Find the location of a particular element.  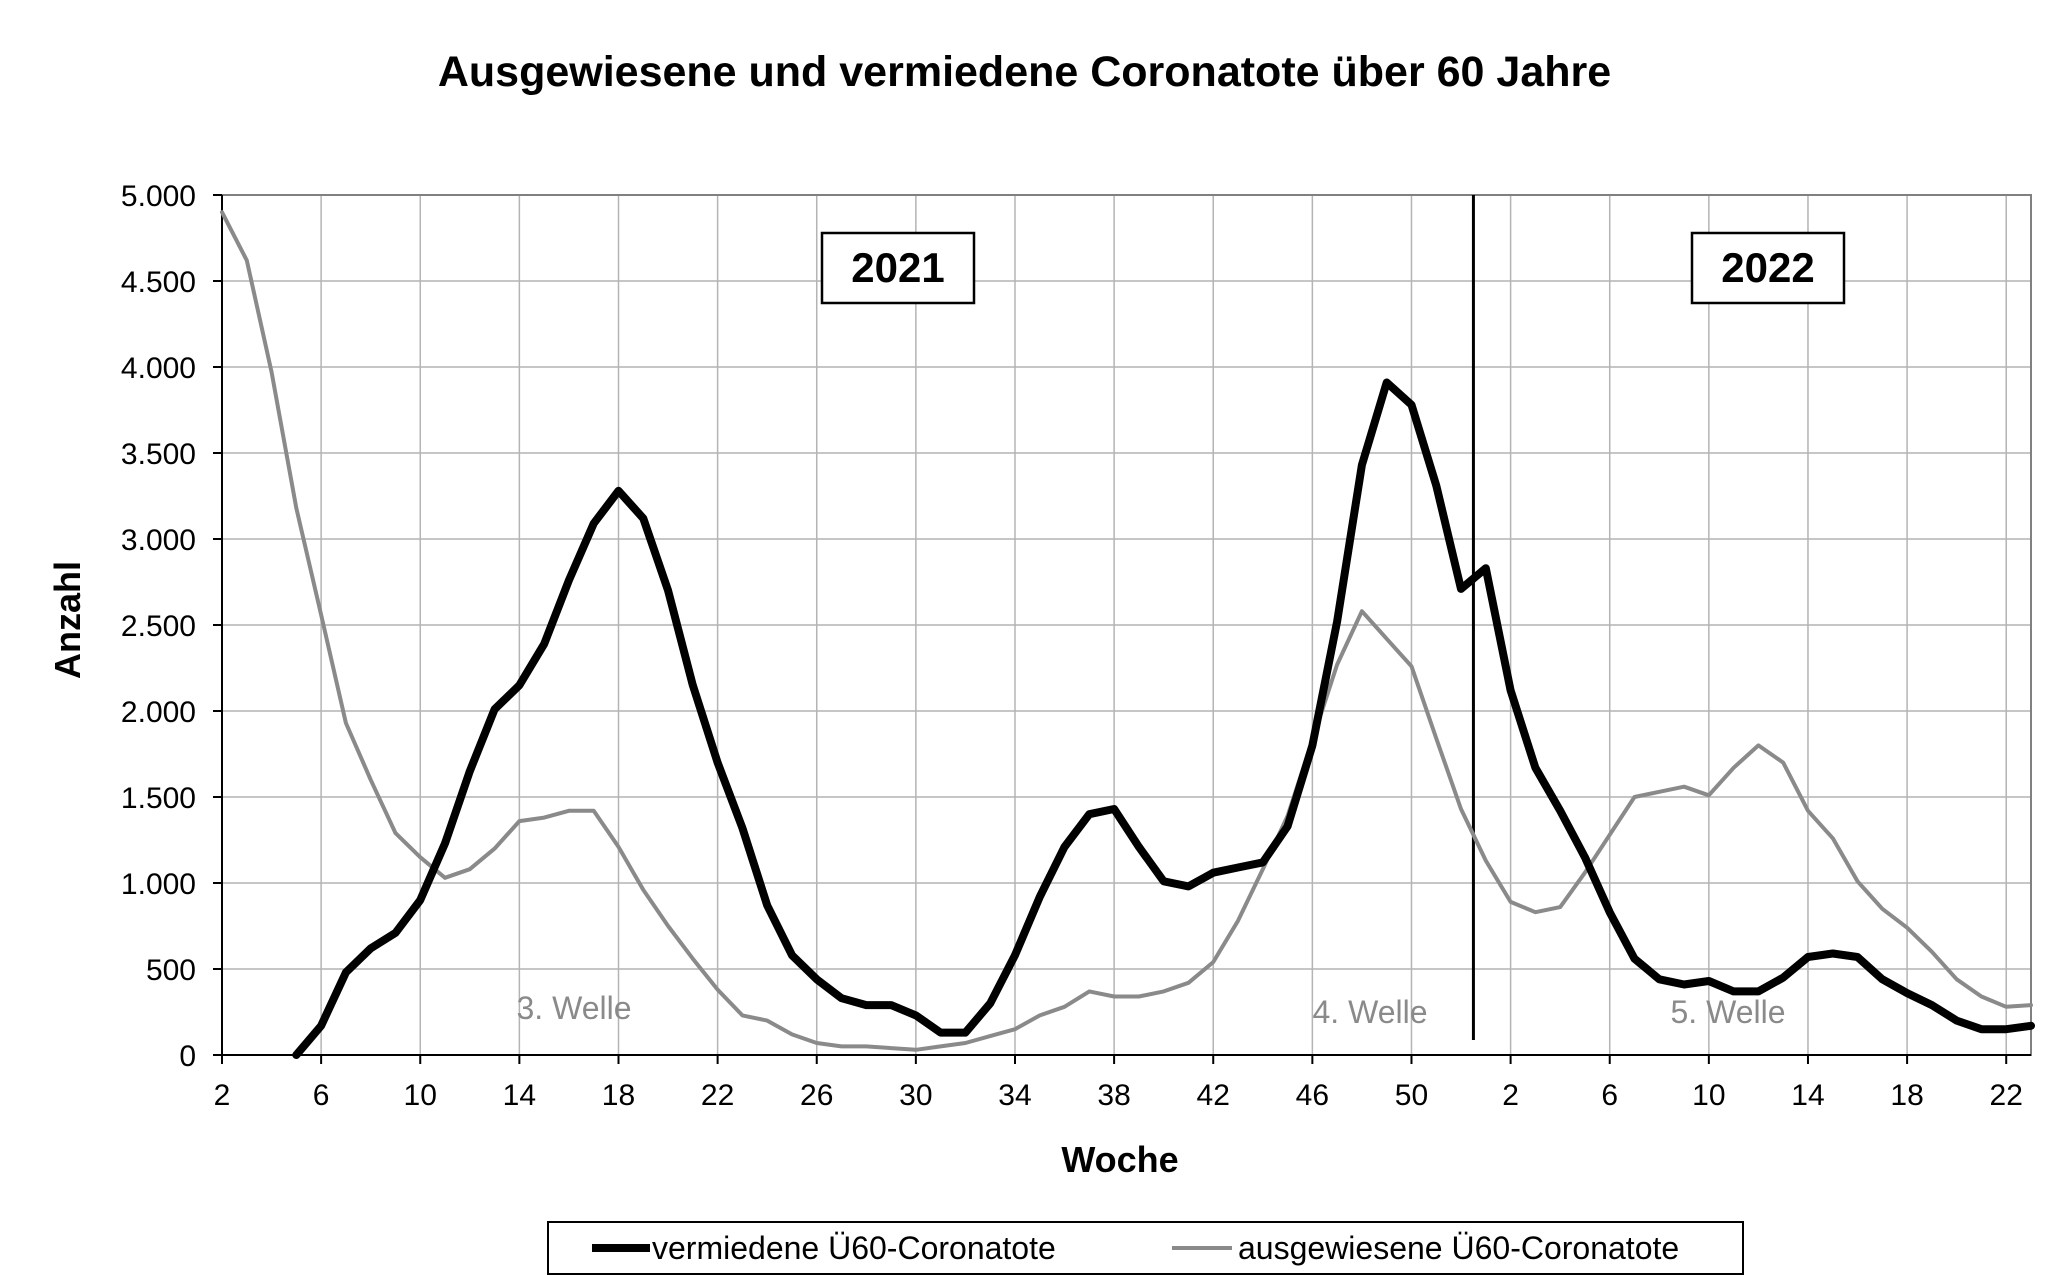

y-tick-label: 4.000 is located at coordinates (158, 368).